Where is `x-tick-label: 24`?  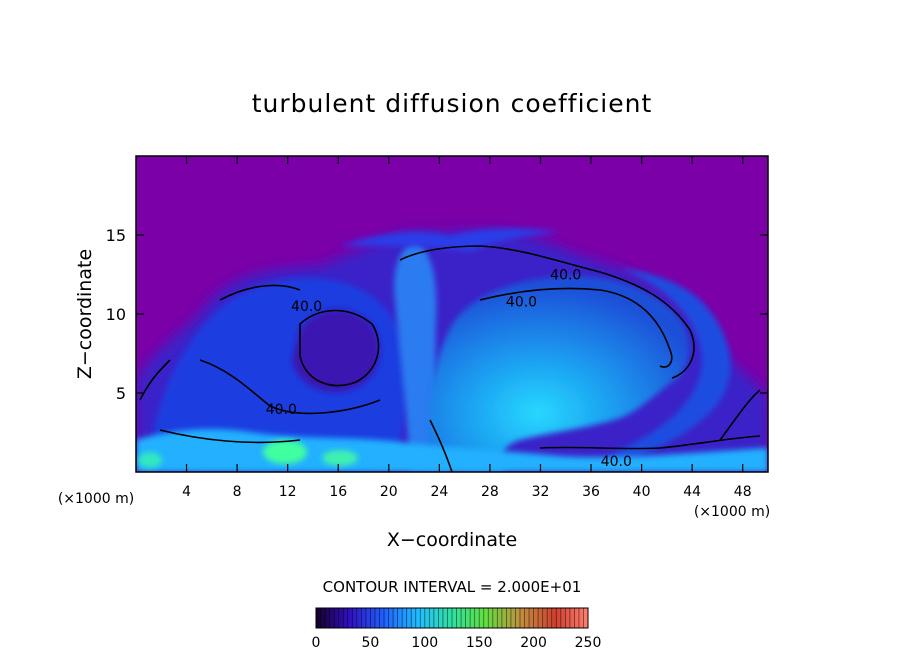
x-tick-label: 24 is located at coordinates (439, 492).